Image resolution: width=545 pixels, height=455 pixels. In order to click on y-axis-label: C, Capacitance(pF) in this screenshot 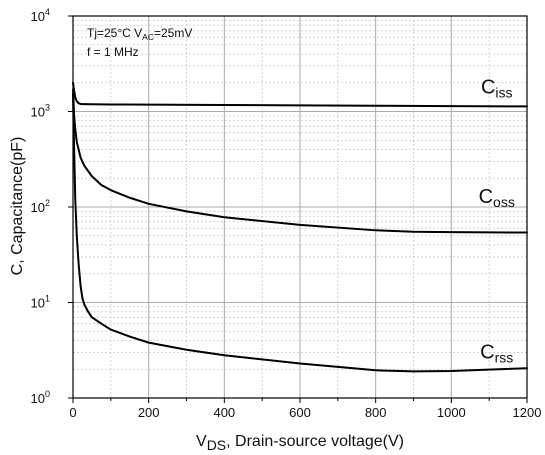, I will do `click(17, 206)`.